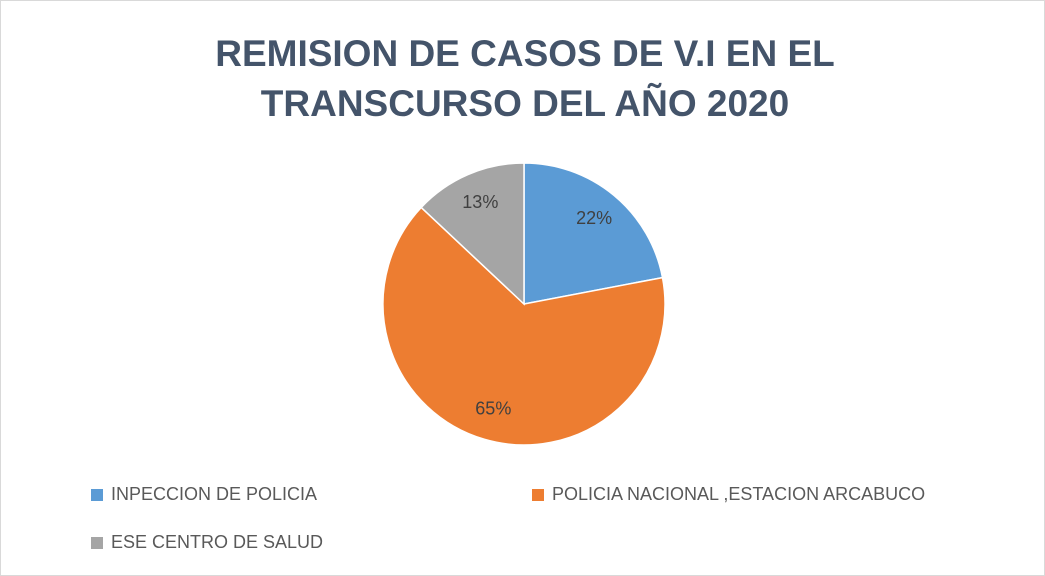 The height and width of the screenshot is (576, 1045). What do you see at coordinates (480, 202) in the screenshot?
I see `data-label: 13%` at bounding box center [480, 202].